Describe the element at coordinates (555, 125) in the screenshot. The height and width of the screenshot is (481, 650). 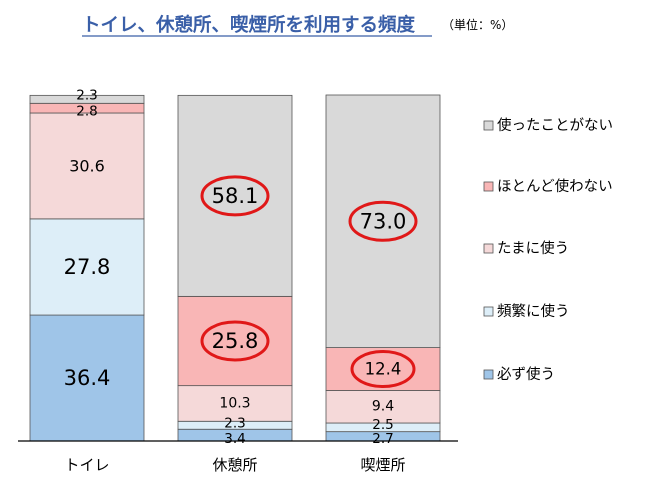
I see `legend-label: 使ったことがない` at that location.